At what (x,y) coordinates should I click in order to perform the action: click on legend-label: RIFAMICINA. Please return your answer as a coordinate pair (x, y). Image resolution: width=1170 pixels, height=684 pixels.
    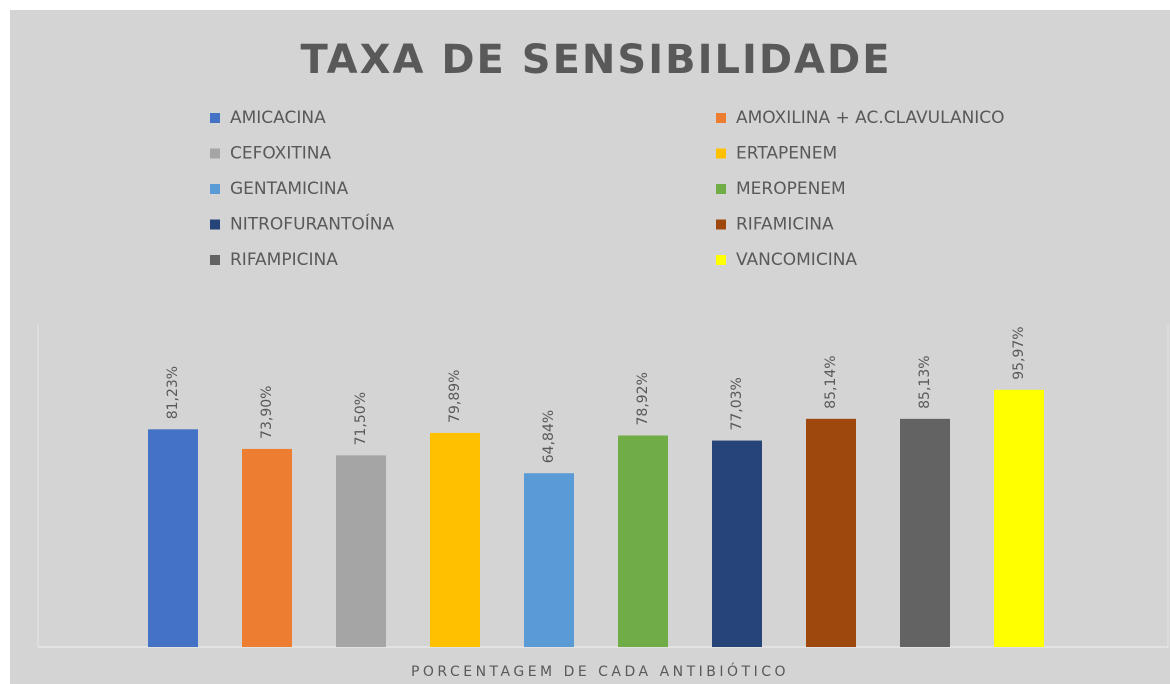
    Looking at the image, I should click on (785, 225).